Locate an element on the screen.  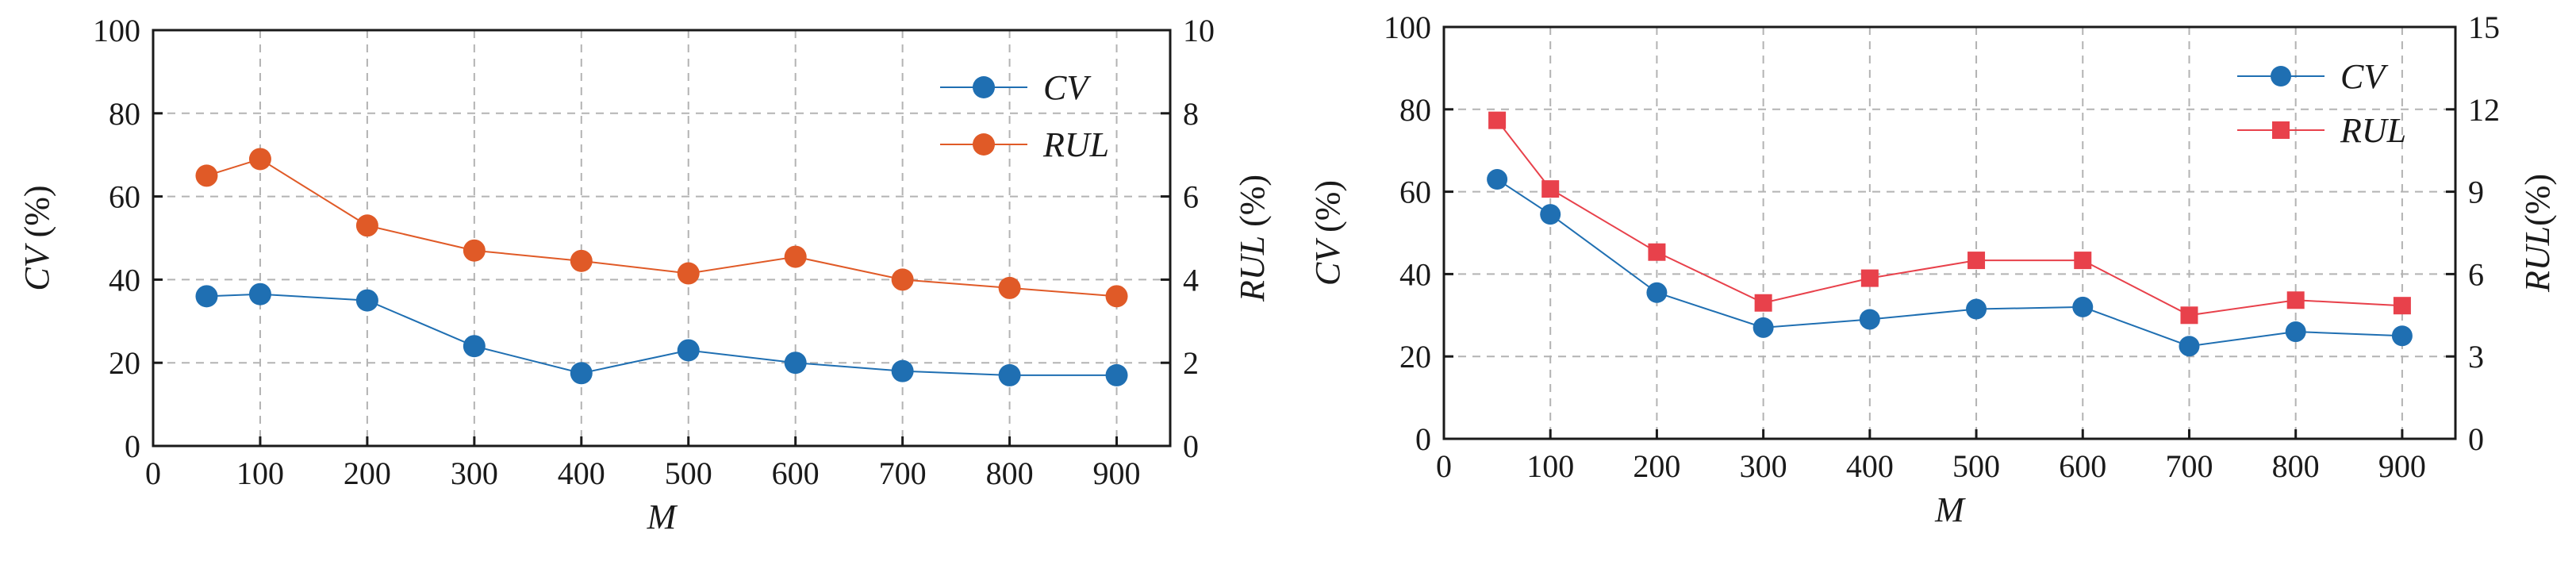
y-left-tick-label: 20 is located at coordinates (125, 363).